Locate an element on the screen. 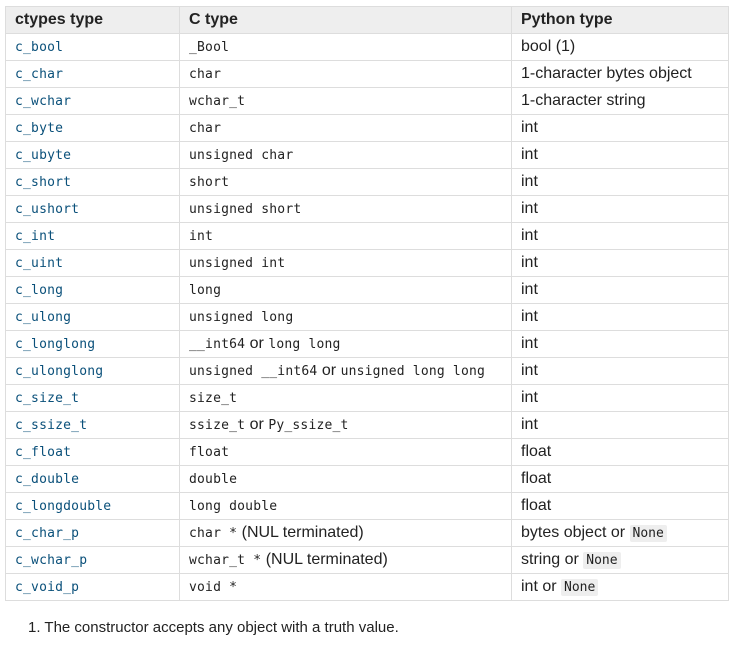  c-type-cell: void * is located at coordinates (345, 587).